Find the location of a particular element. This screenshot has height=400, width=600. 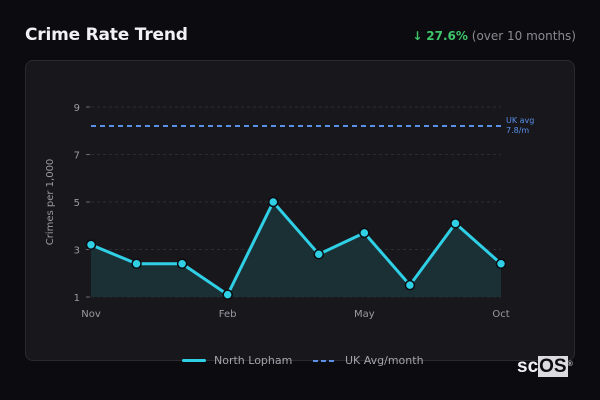

legend-label: UK Avg/month is located at coordinates (384, 360).